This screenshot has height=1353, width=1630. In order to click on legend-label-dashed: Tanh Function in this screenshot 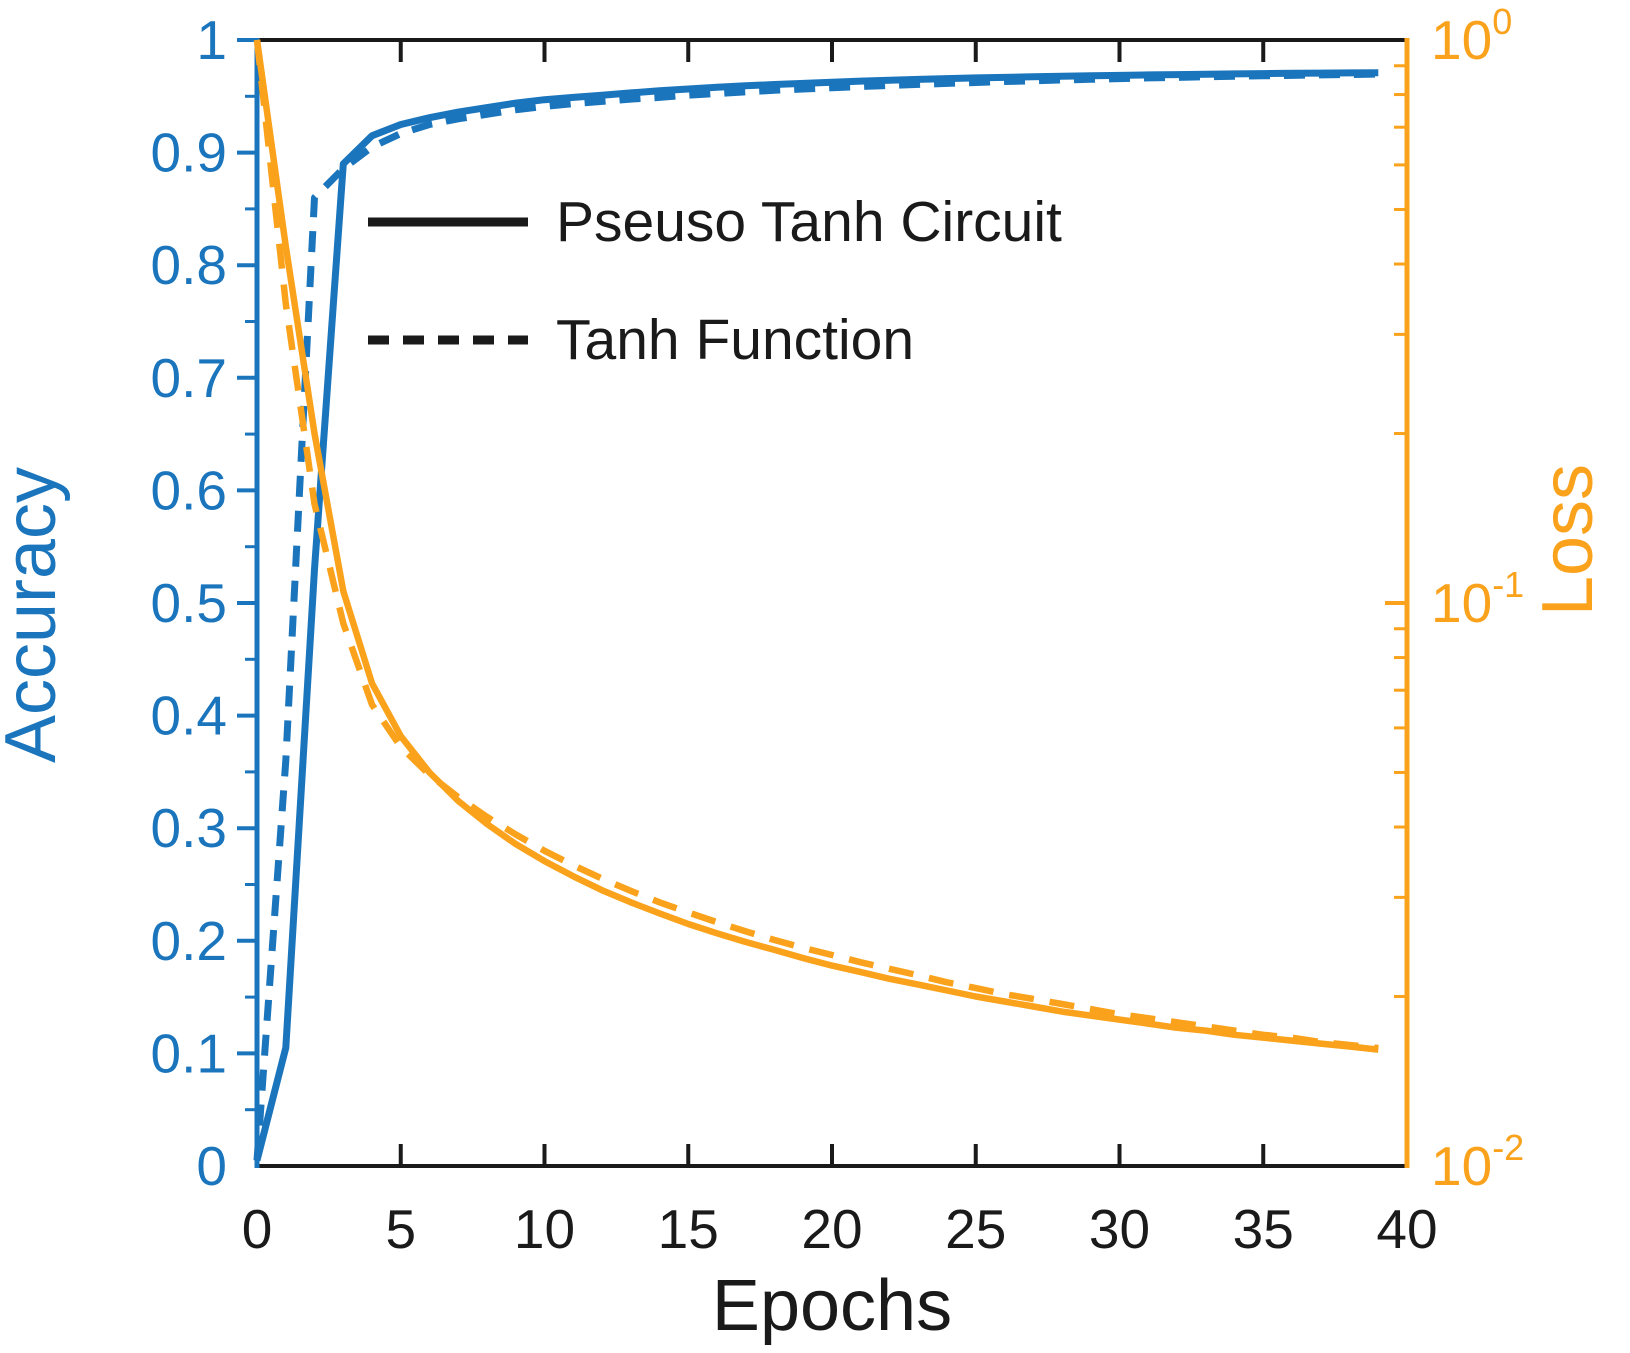, I will do `click(735, 340)`.